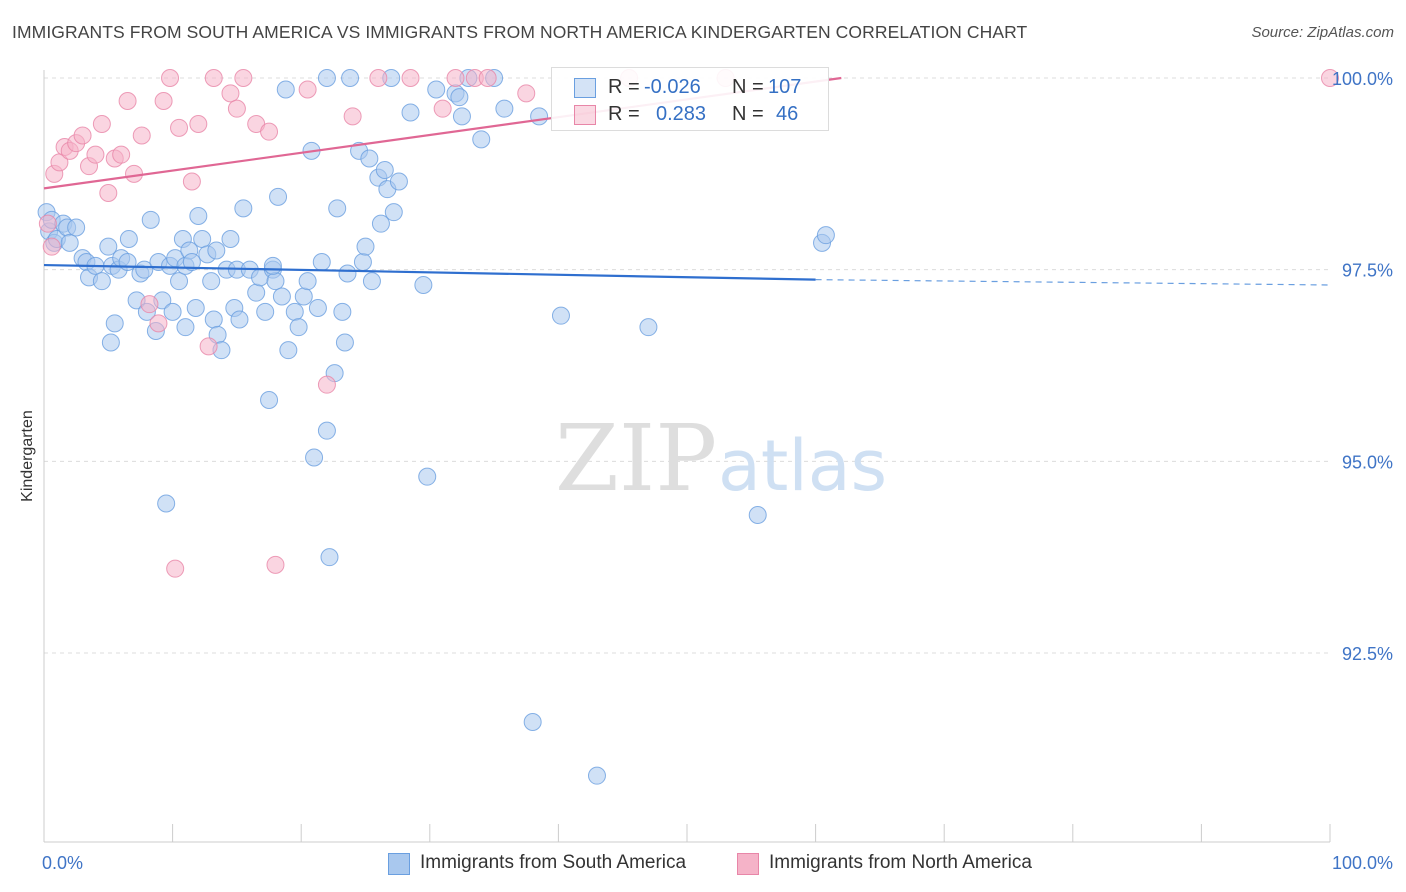 This screenshot has height=892, width=1406. What do you see at coordinates (1073, 282) in the screenshot?
I see `trend-line-extension-south-america` at bounding box center [1073, 282].